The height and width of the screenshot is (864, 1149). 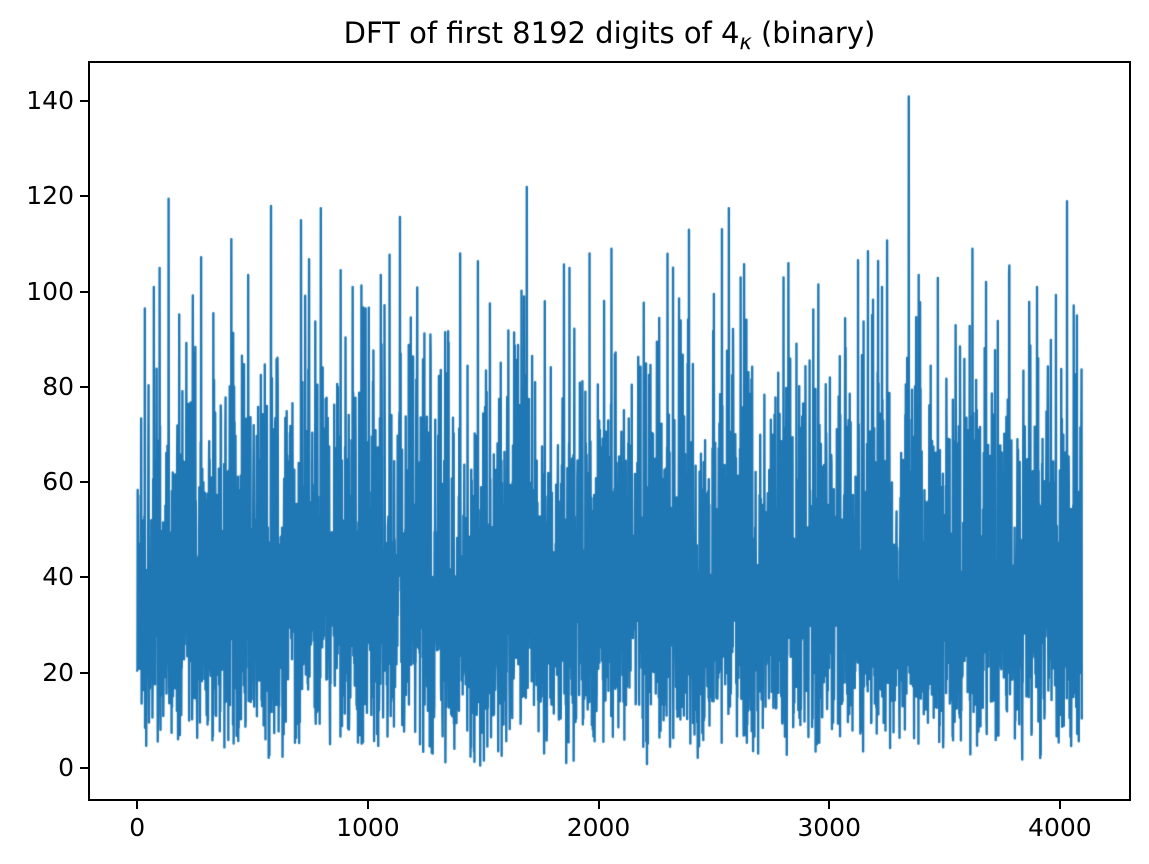 I want to click on plot-title-prefix: DFT of first 8192 digits of 4, so click(x=541, y=33).